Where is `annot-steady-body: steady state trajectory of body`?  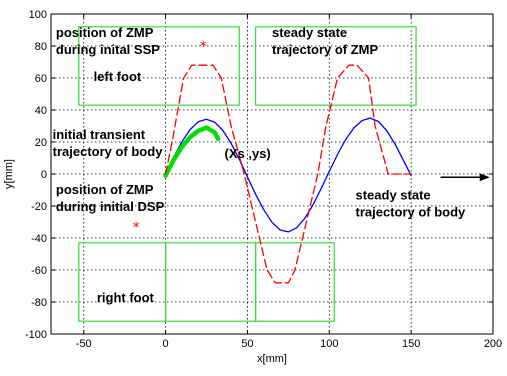
annot-steady-body: steady state trajectory of body is located at coordinates (410, 204).